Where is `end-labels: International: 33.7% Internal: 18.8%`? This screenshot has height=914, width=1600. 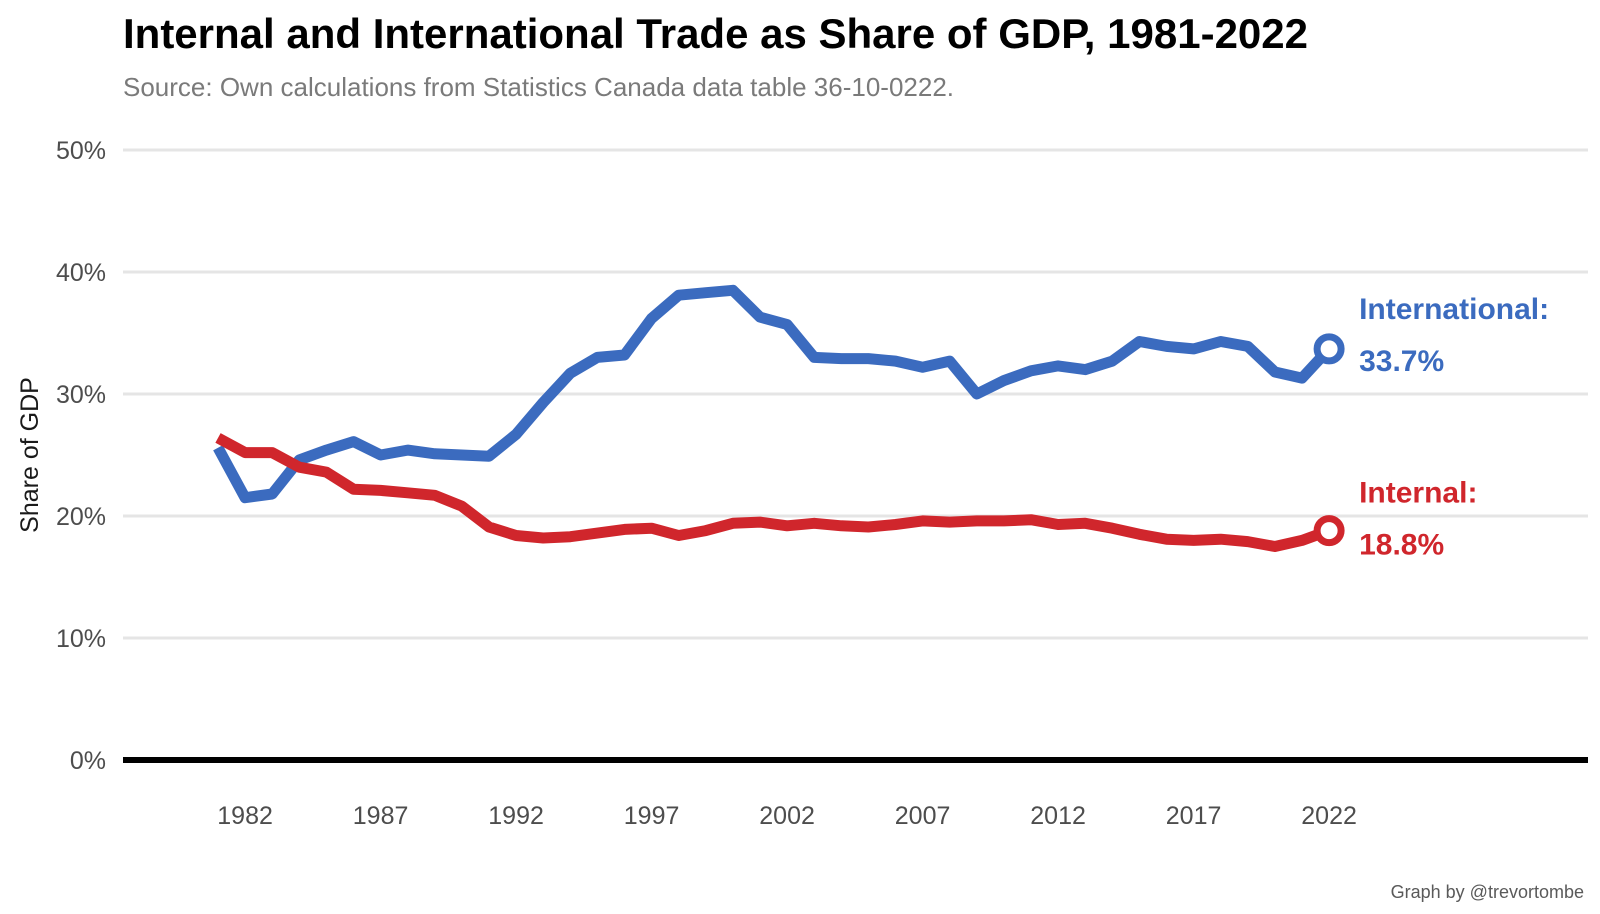 end-labels: International: 33.7% Internal: 18.8% is located at coordinates (1454, 427).